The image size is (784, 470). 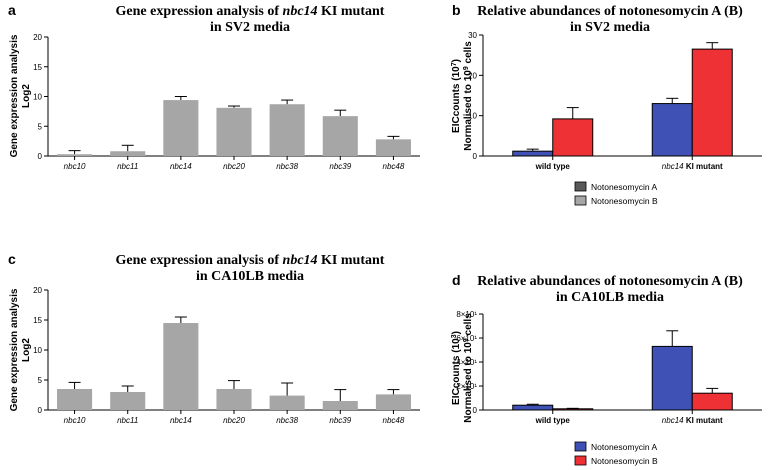 What do you see at coordinates (26, 96) in the screenshot?
I see `panel-a-ylabel-line2: Log2` at bounding box center [26, 96].